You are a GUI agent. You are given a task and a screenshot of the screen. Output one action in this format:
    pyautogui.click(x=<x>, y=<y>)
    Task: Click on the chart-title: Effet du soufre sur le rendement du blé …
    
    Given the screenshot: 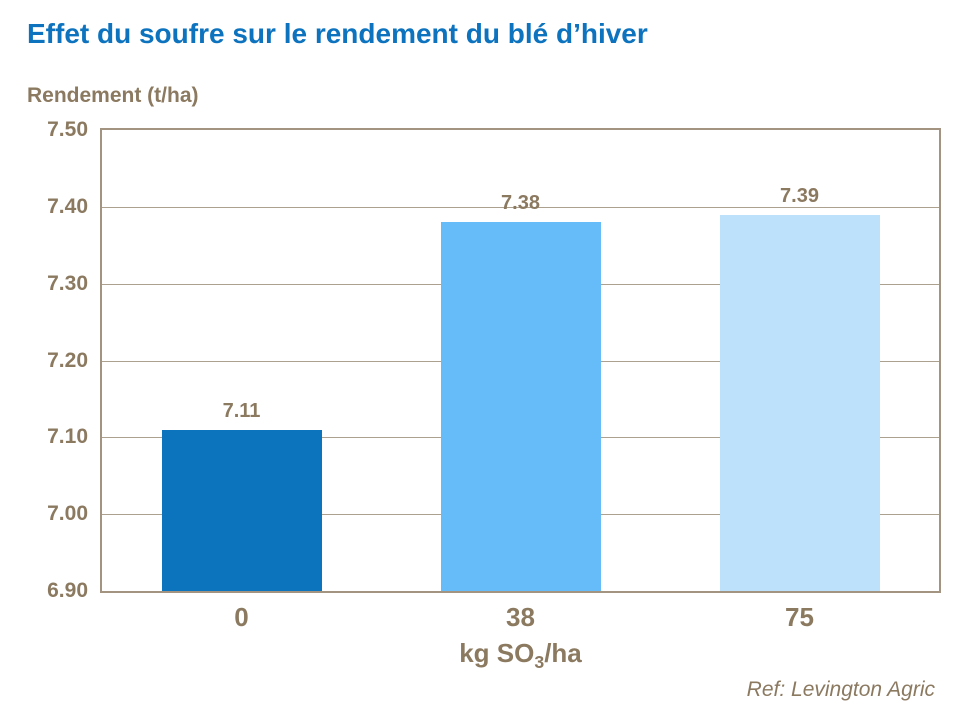 What is the action you would take?
    pyautogui.click(x=337, y=33)
    